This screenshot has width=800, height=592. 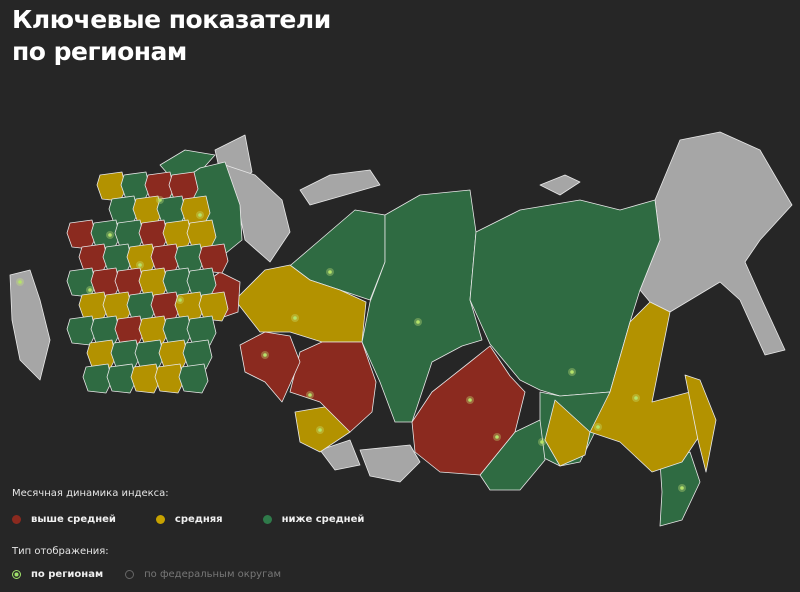 What do you see at coordinates (198, 519) in the screenshot?
I see `legend-label: средняя` at bounding box center [198, 519].